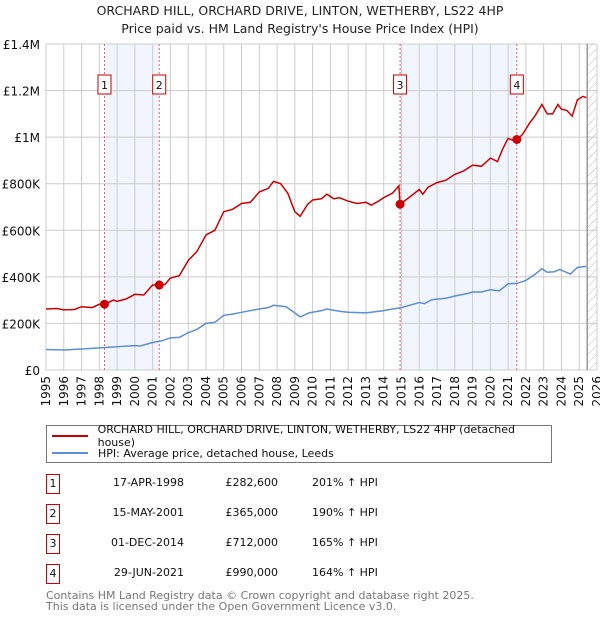 Image resolution: width=600 pixels, height=620 pixels. What do you see at coordinates (348, 391) in the screenshot?
I see `x-tick-label: 2012` at bounding box center [348, 391].